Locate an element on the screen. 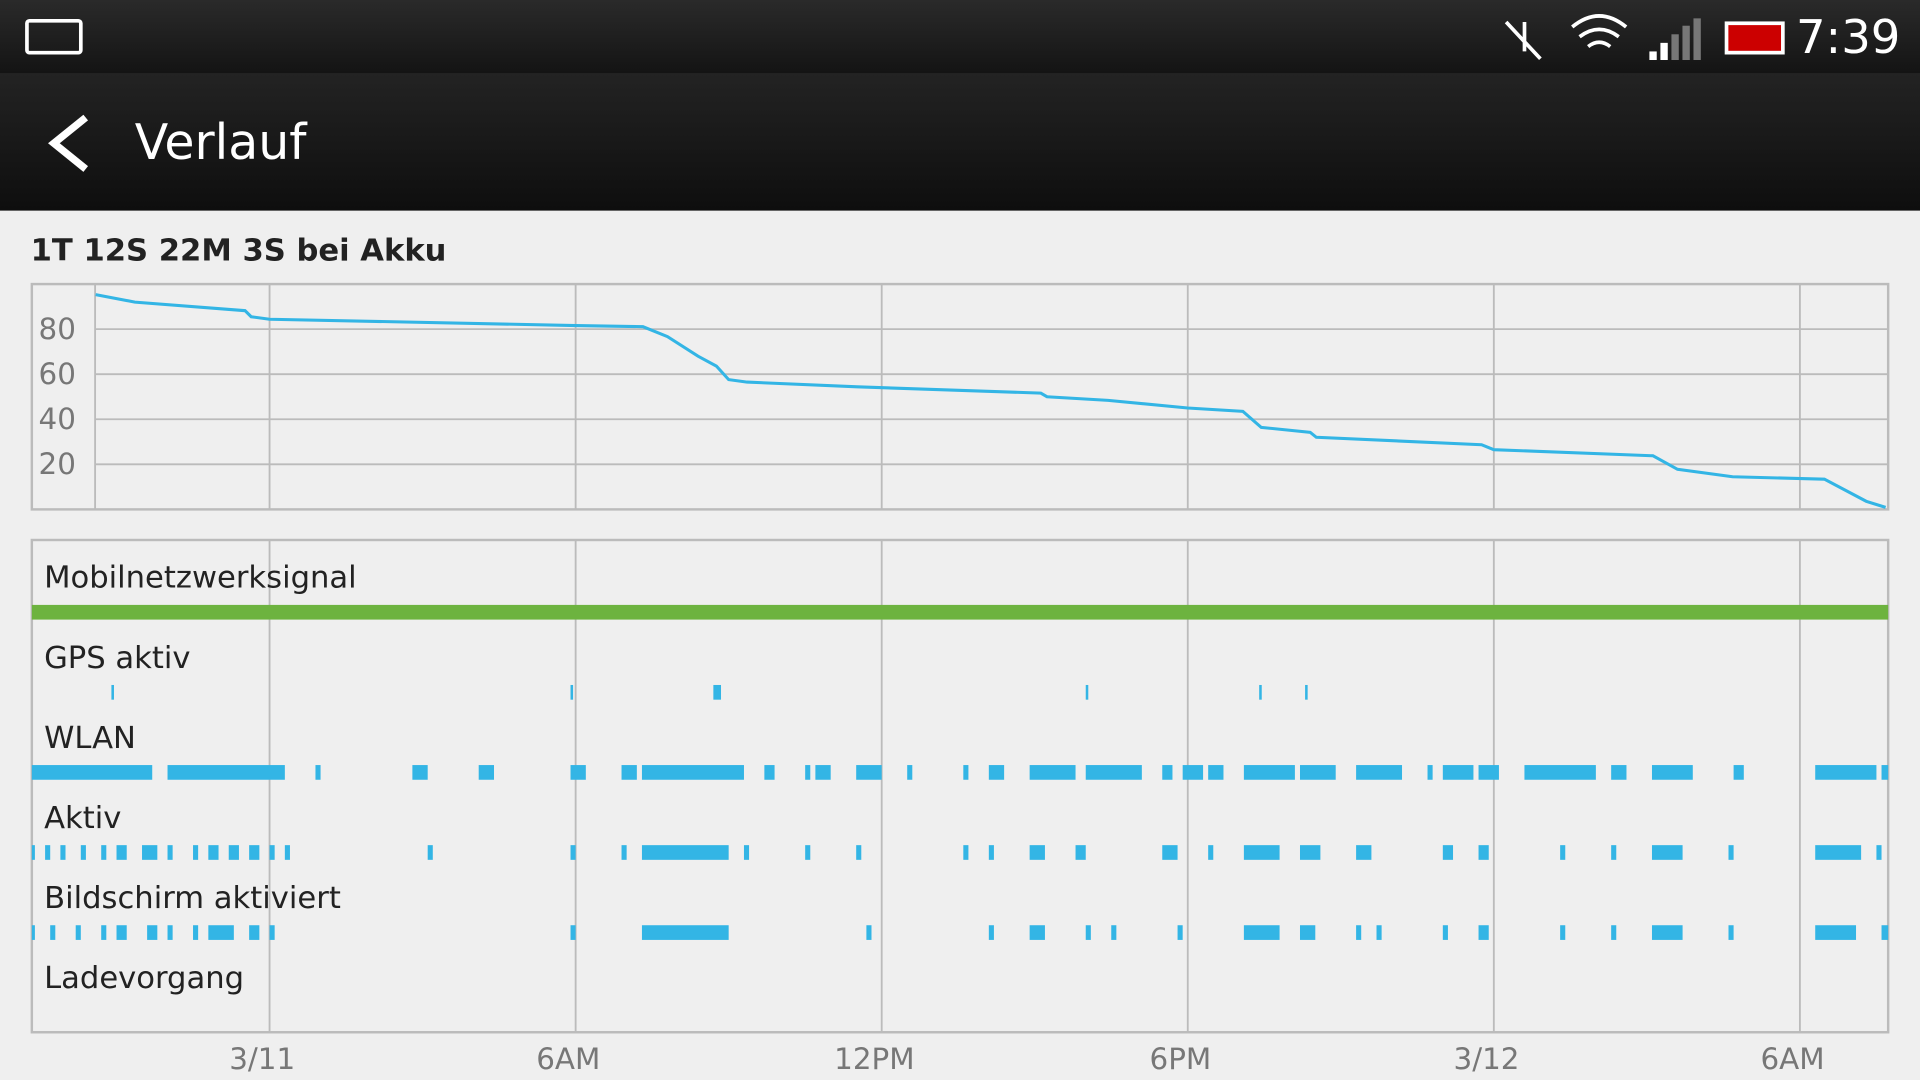 The image size is (1920, 1080). row-label: Aktiv is located at coordinates (82, 818).